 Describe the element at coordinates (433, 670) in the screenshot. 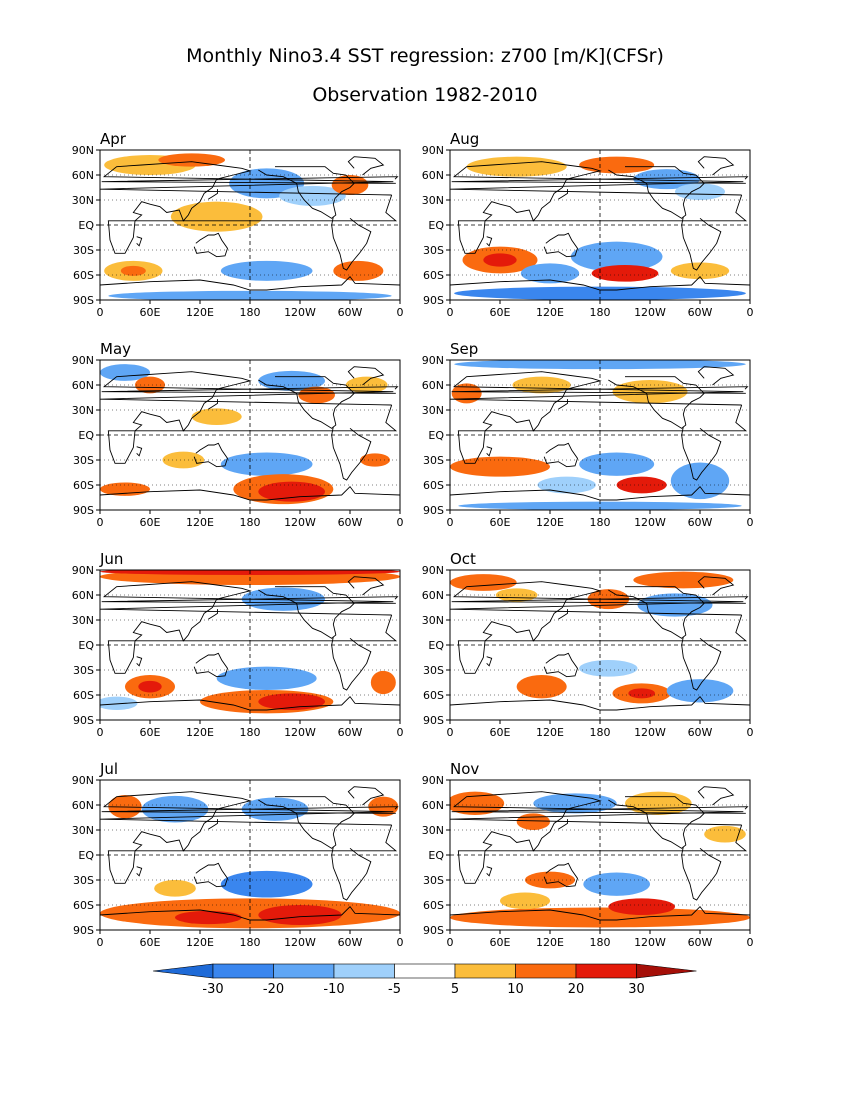

I see `lat-tick-label: 30S` at that location.